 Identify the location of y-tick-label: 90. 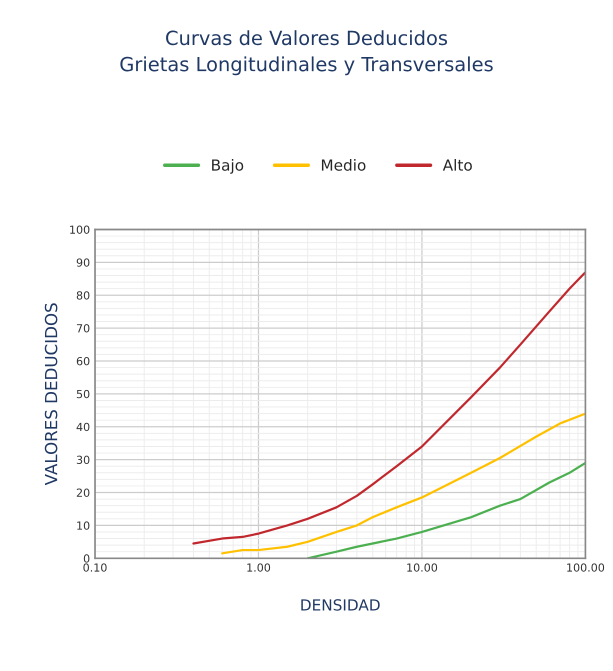
(83, 262).